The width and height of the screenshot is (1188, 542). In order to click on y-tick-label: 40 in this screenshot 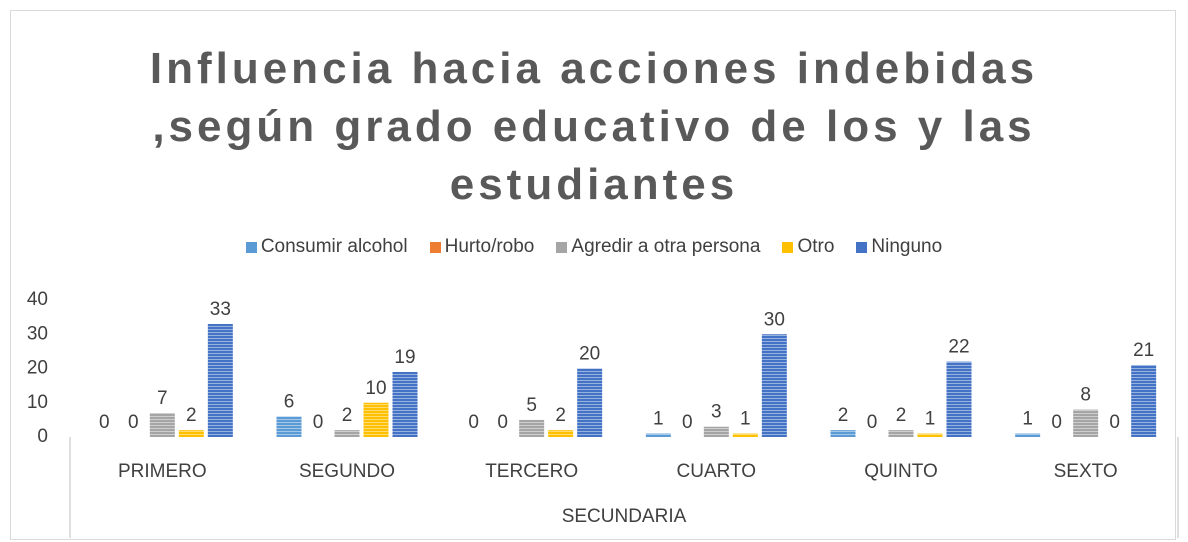, I will do `click(37, 299)`.